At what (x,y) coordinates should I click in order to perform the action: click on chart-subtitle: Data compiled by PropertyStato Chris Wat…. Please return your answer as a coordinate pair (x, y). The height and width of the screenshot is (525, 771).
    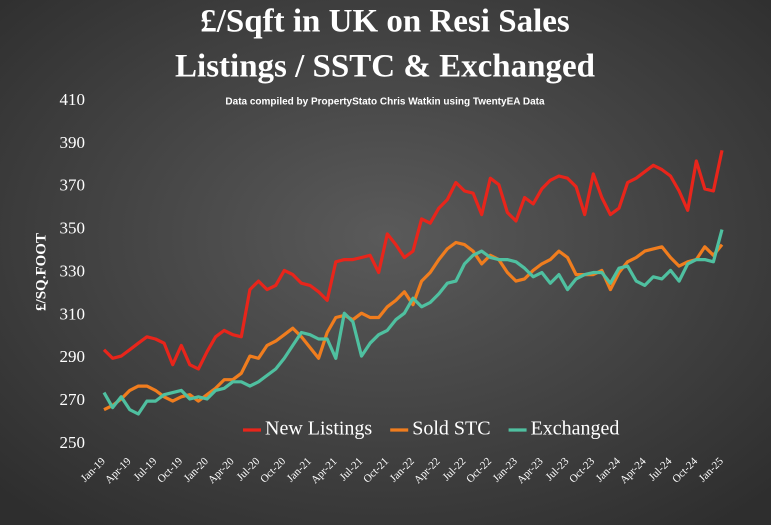
    Looking at the image, I should click on (385, 102).